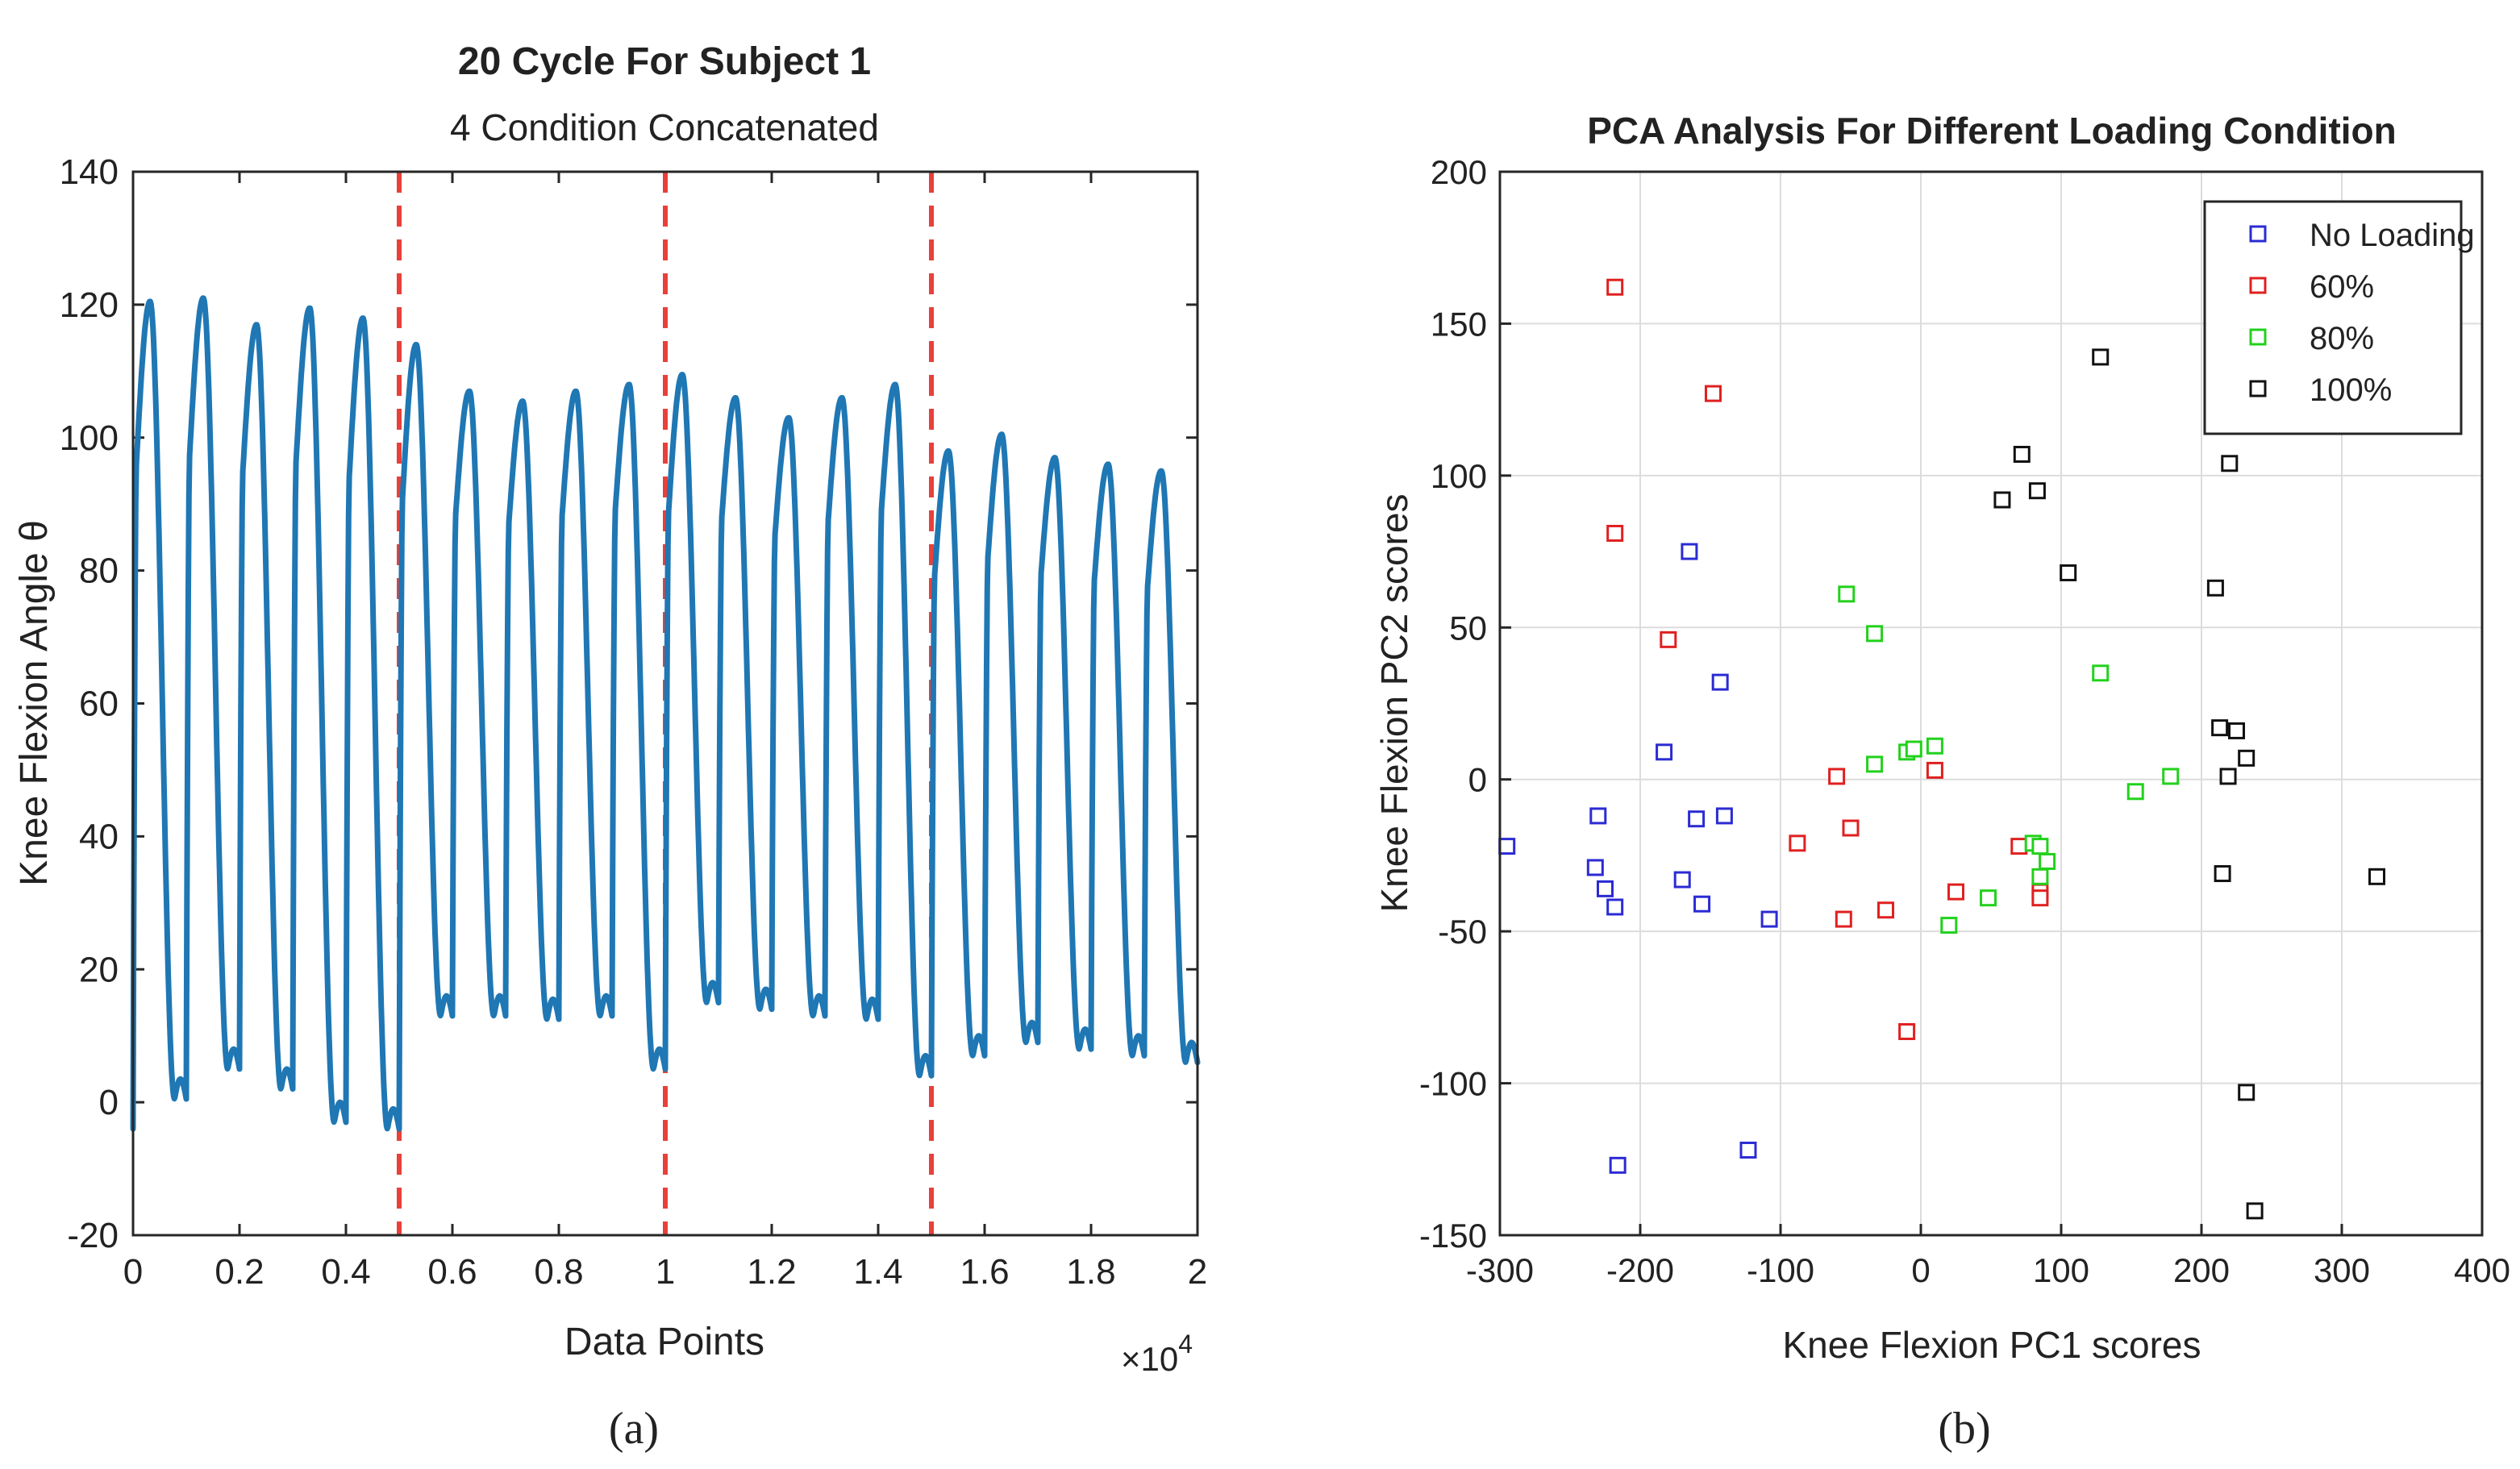  What do you see at coordinates (1185, 1345) in the screenshot?
I see `chart-a-x-multiplier-exponent: 4` at bounding box center [1185, 1345].